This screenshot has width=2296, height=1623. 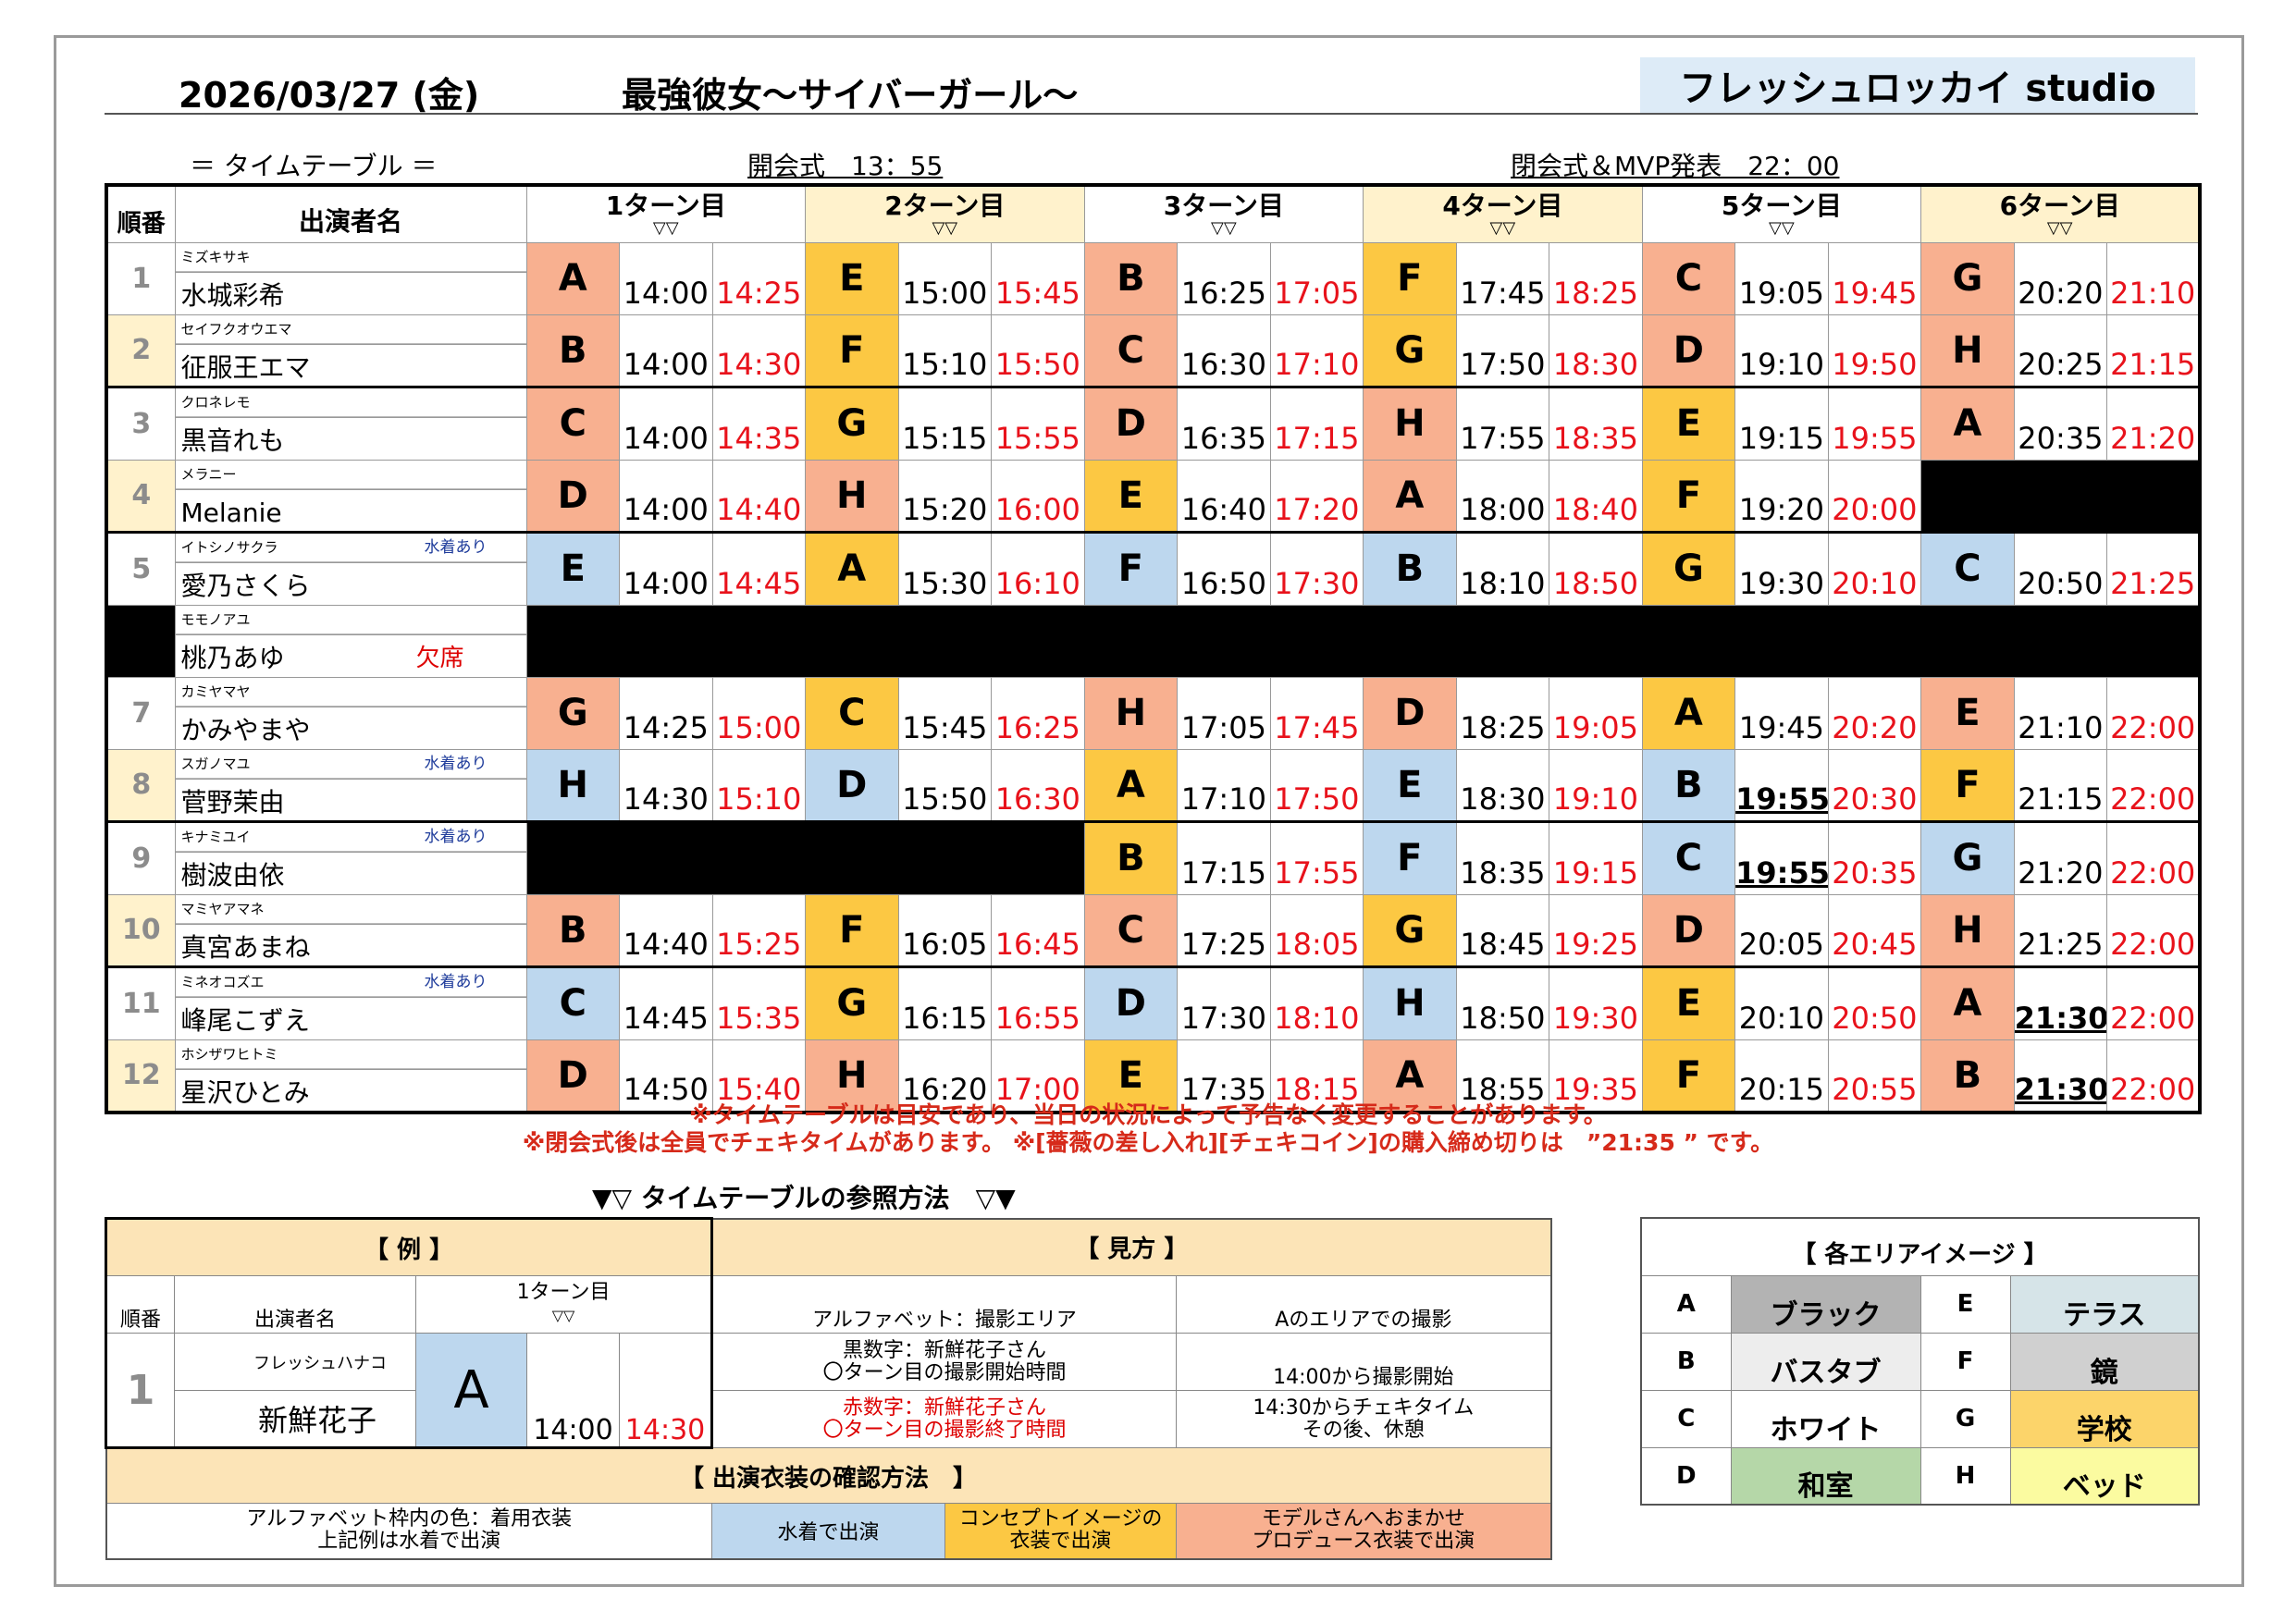 What do you see at coordinates (2060, 785) in the screenshot?
I see `start-time: 21:15` at bounding box center [2060, 785].